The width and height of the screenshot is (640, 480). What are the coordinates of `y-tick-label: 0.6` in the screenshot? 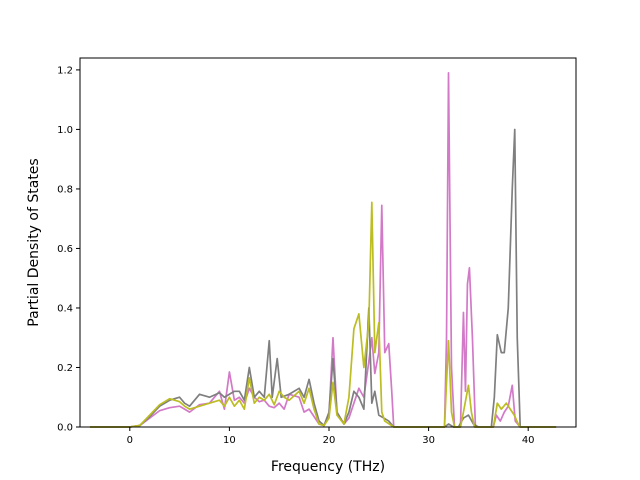 It's located at (65, 249).